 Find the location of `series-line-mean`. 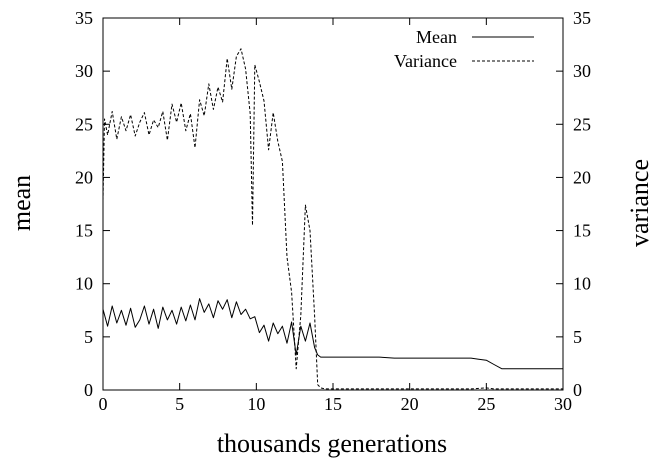

series-line-mean is located at coordinates (332, 334).